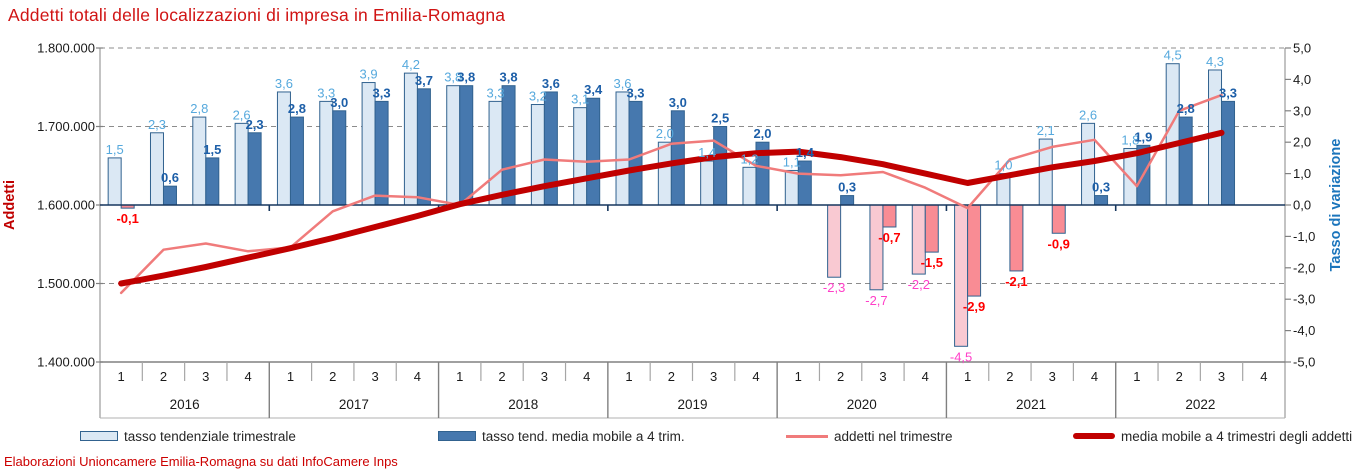  What do you see at coordinates (1302, 79) in the screenshot?
I see `right-axis-tick-label: 4,0` at bounding box center [1302, 79].